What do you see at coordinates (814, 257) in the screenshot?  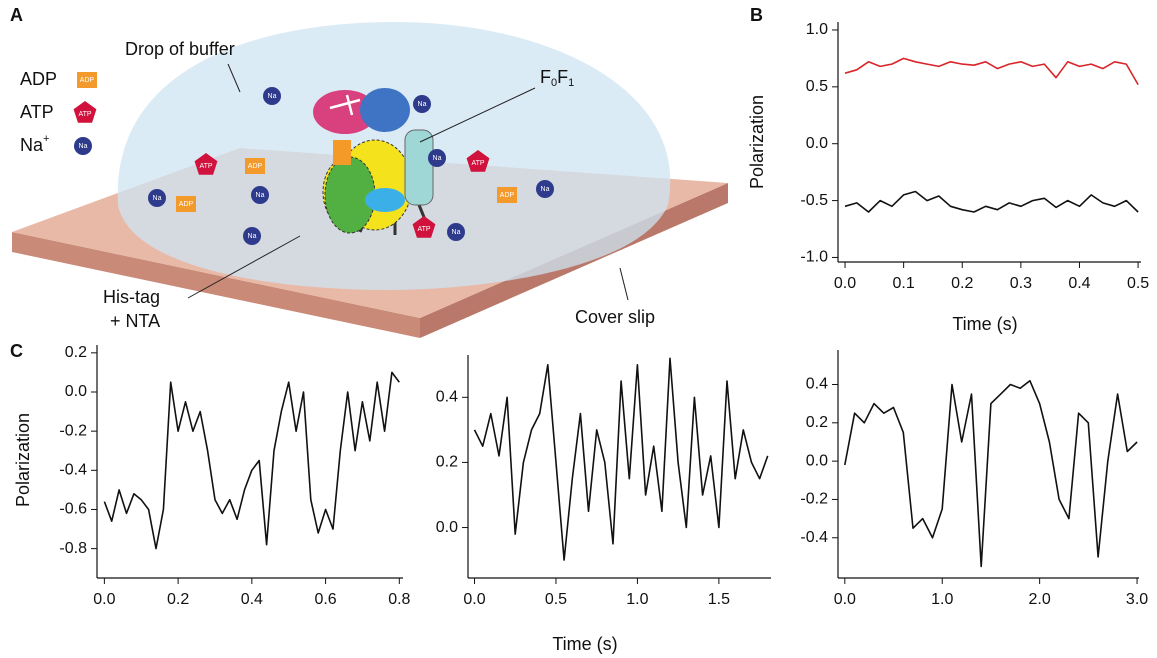 I see `y-tick-label: -1.0` at bounding box center [814, 257].